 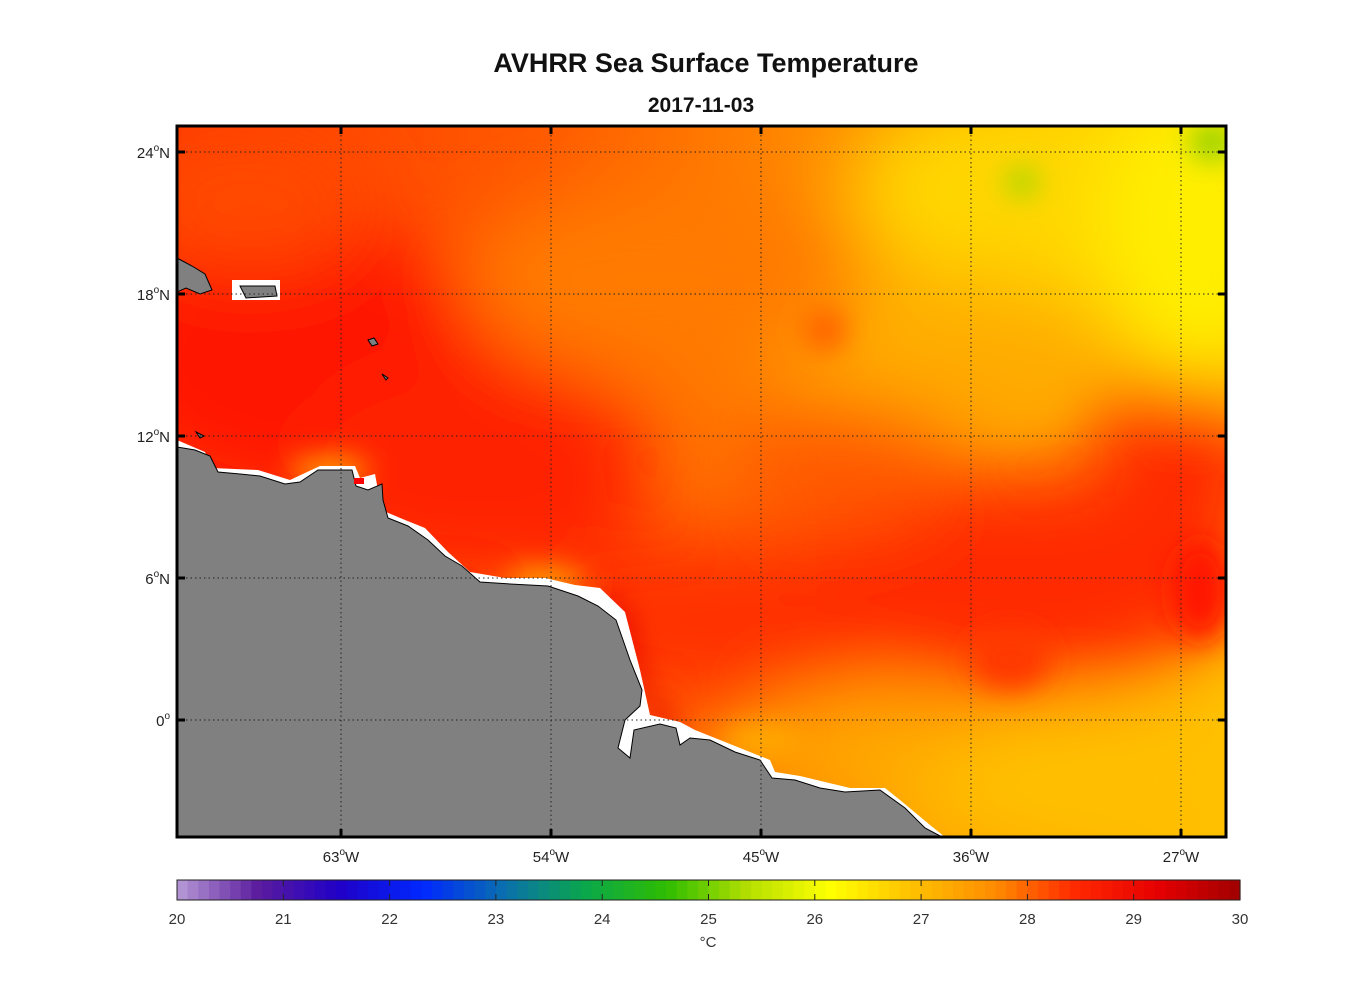 I want to click on map-title: AVHRR Sea Surface Temperature, so click(x=706, y=63).